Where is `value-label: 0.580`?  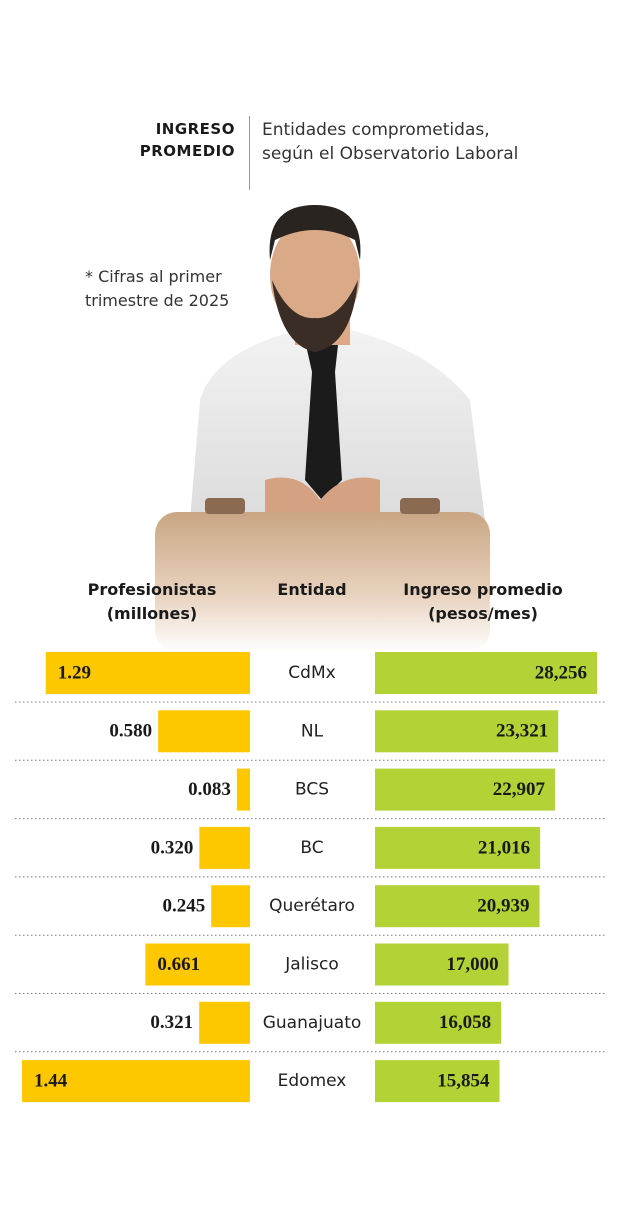 value-label: 0.580 is located at coordinates (130, 731).